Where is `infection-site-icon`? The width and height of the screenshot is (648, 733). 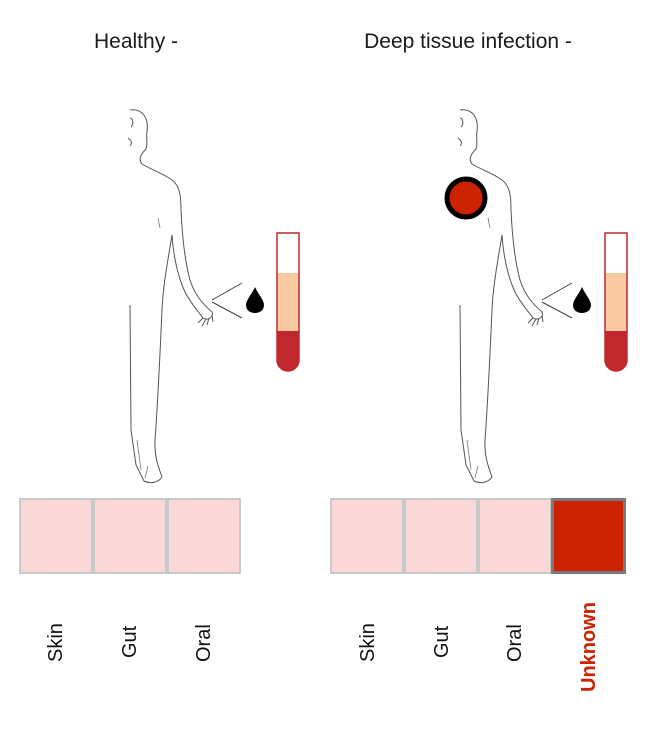 infection-site-icon is located at coordinates (466, 198).